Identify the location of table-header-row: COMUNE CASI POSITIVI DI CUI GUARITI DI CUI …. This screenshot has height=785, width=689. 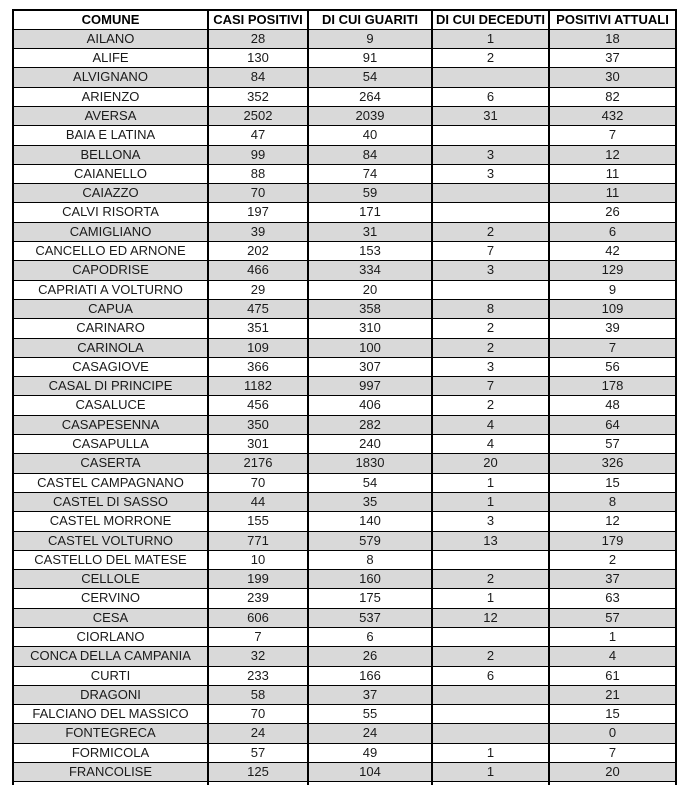
(344, 19).